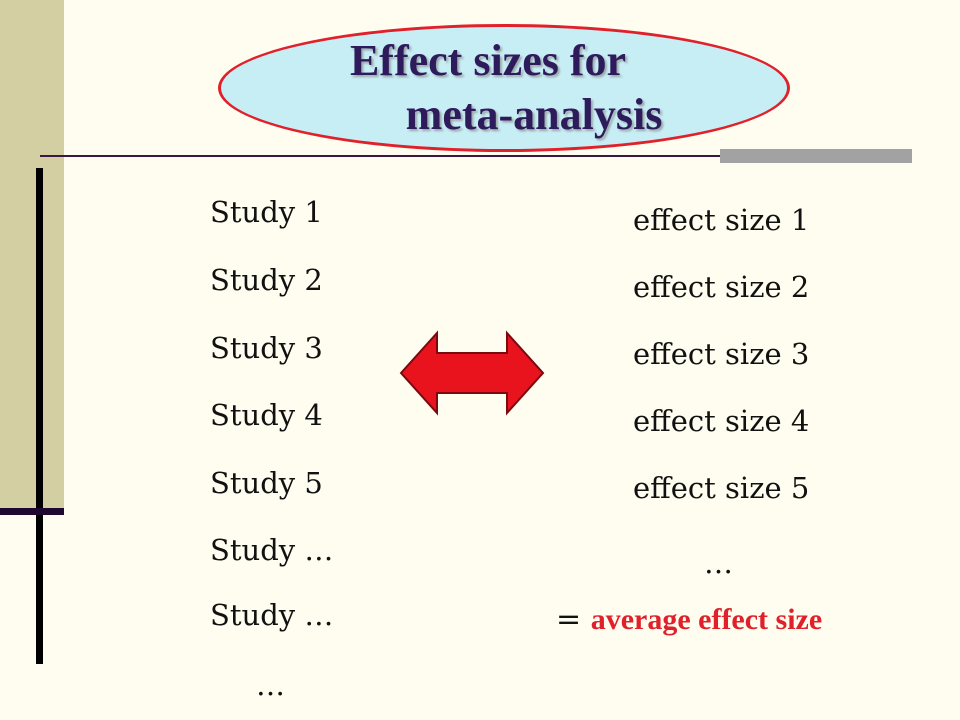  I want to click on title-ellipse, so click(504, 88).